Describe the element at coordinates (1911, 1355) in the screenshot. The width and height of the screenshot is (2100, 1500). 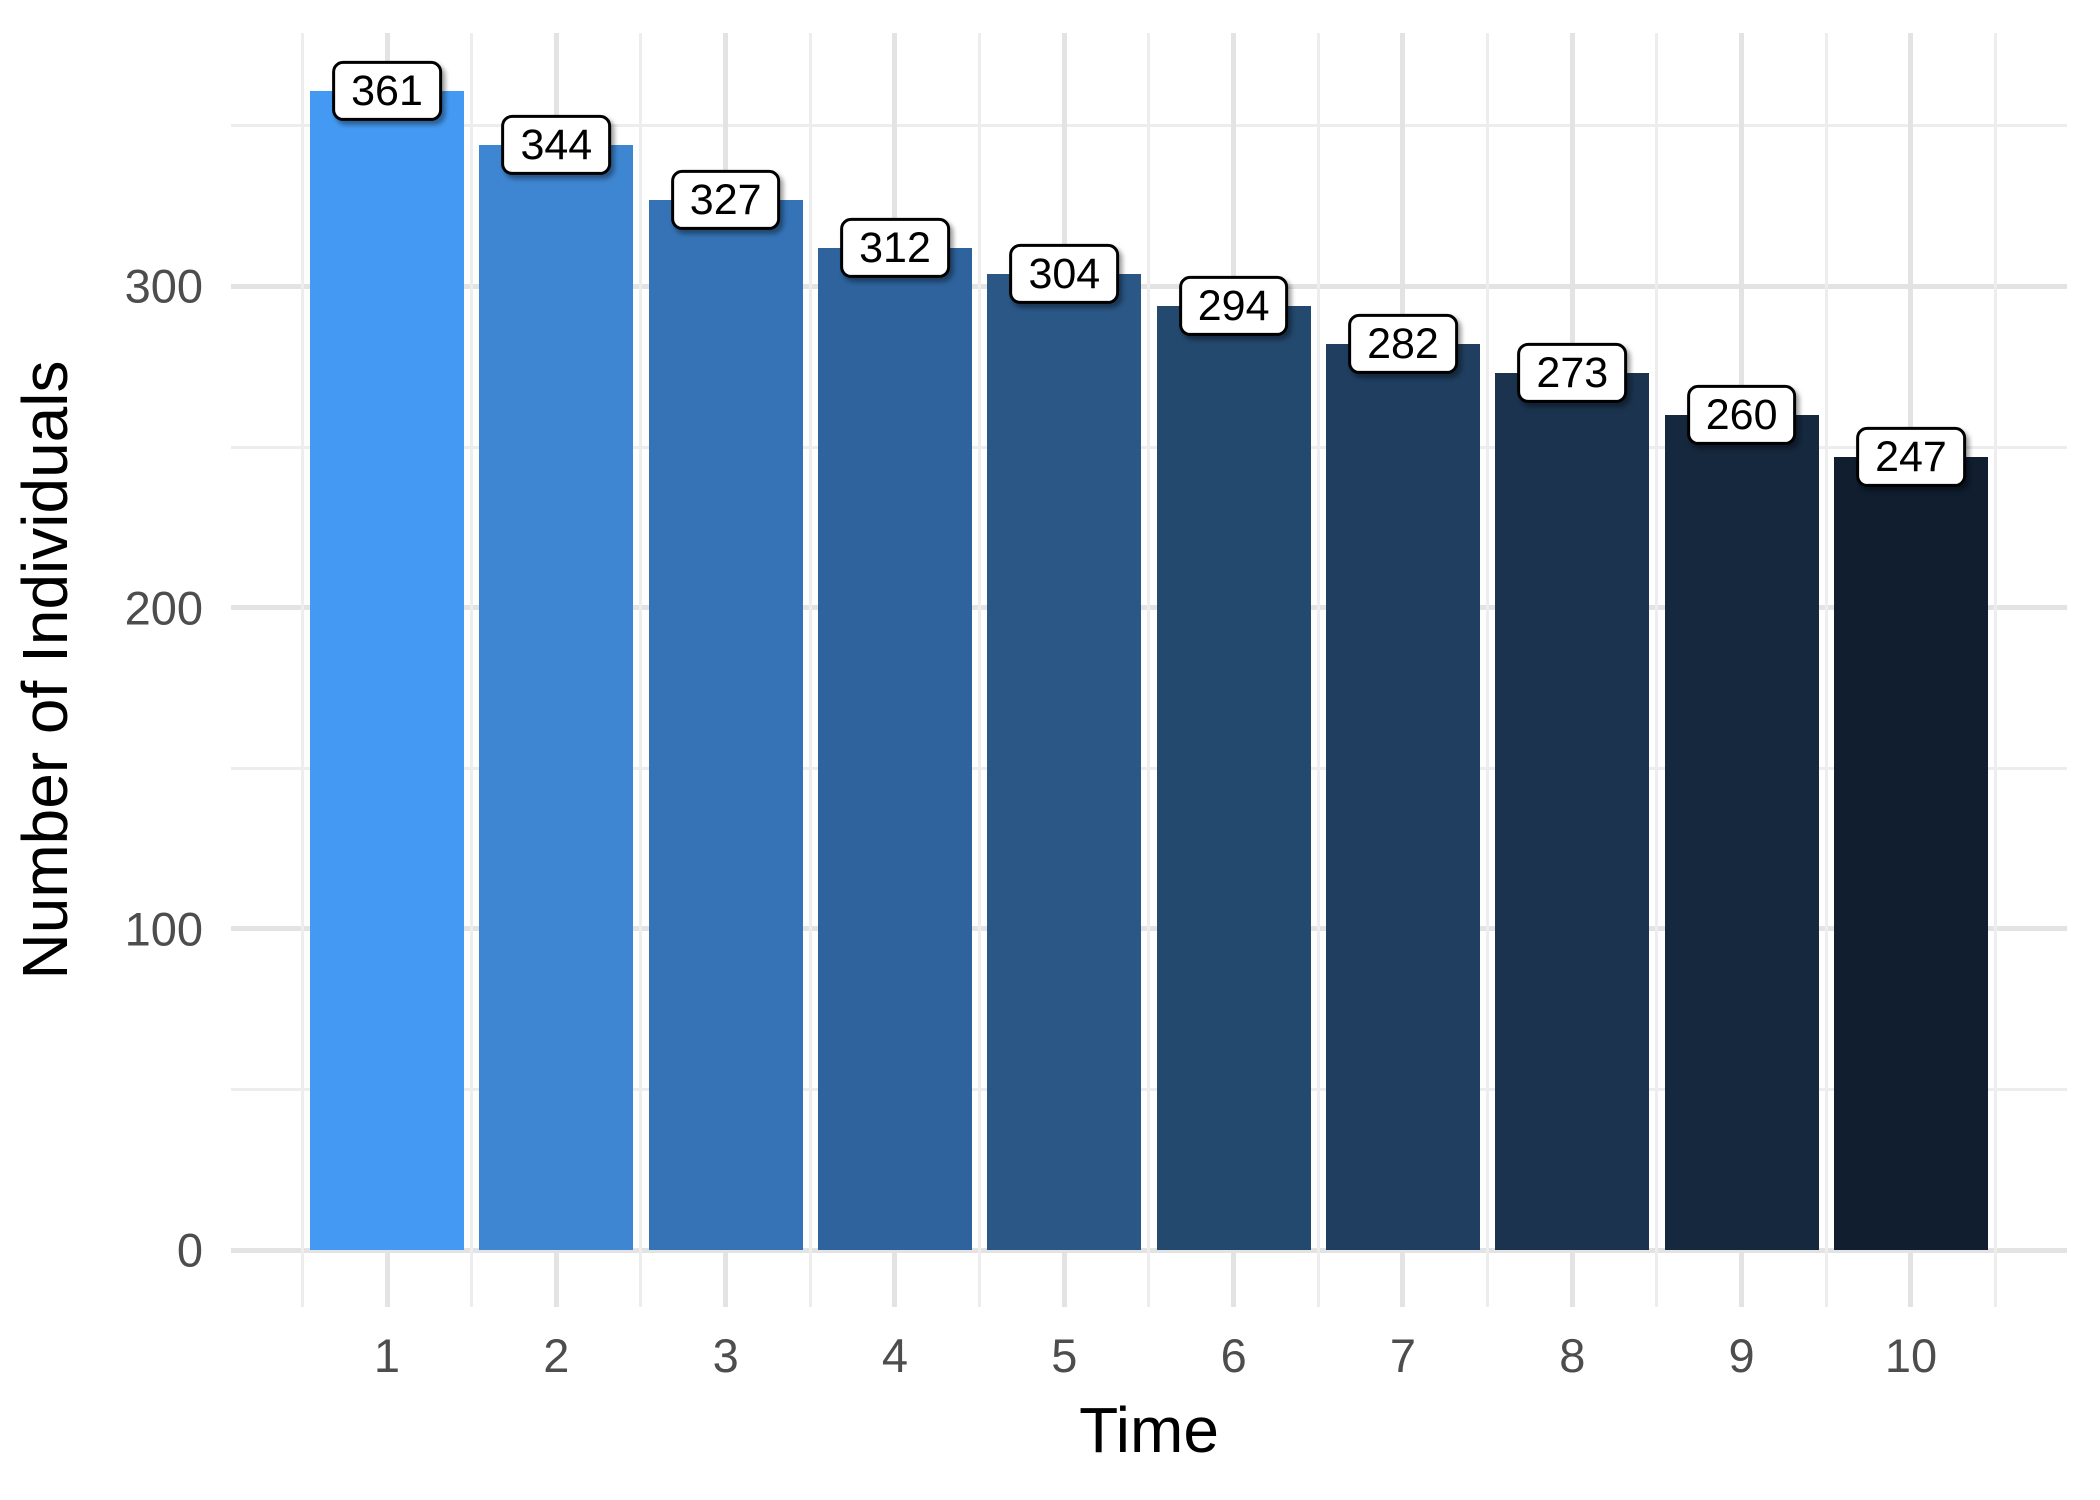
I see `x-tick-label: 10` at that location.